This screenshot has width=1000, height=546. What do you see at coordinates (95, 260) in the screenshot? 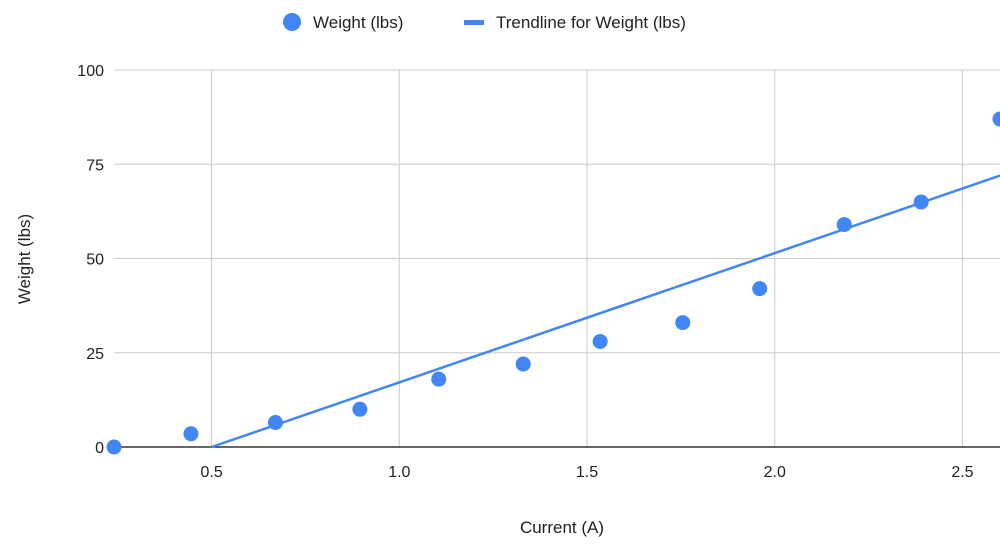
I see `y-tick-label: 50` at bounding box center [95, 260].